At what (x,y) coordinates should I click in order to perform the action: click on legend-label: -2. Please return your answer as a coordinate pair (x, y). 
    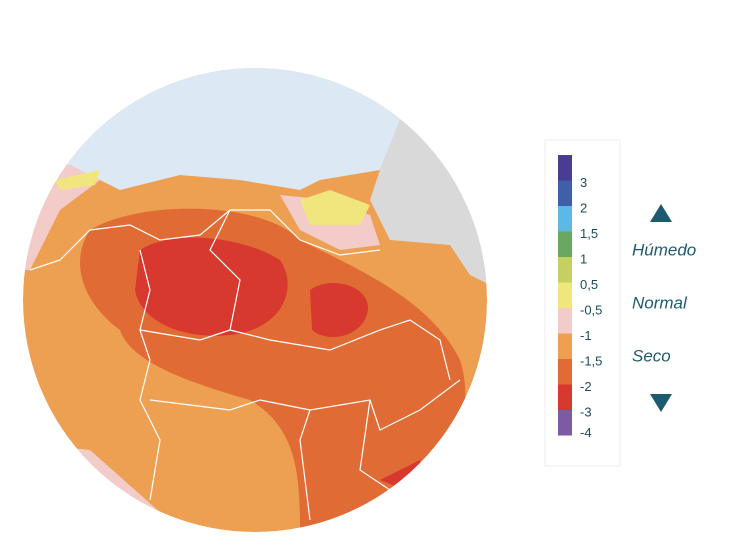
    Looking at the image, I should click on (586, 386).